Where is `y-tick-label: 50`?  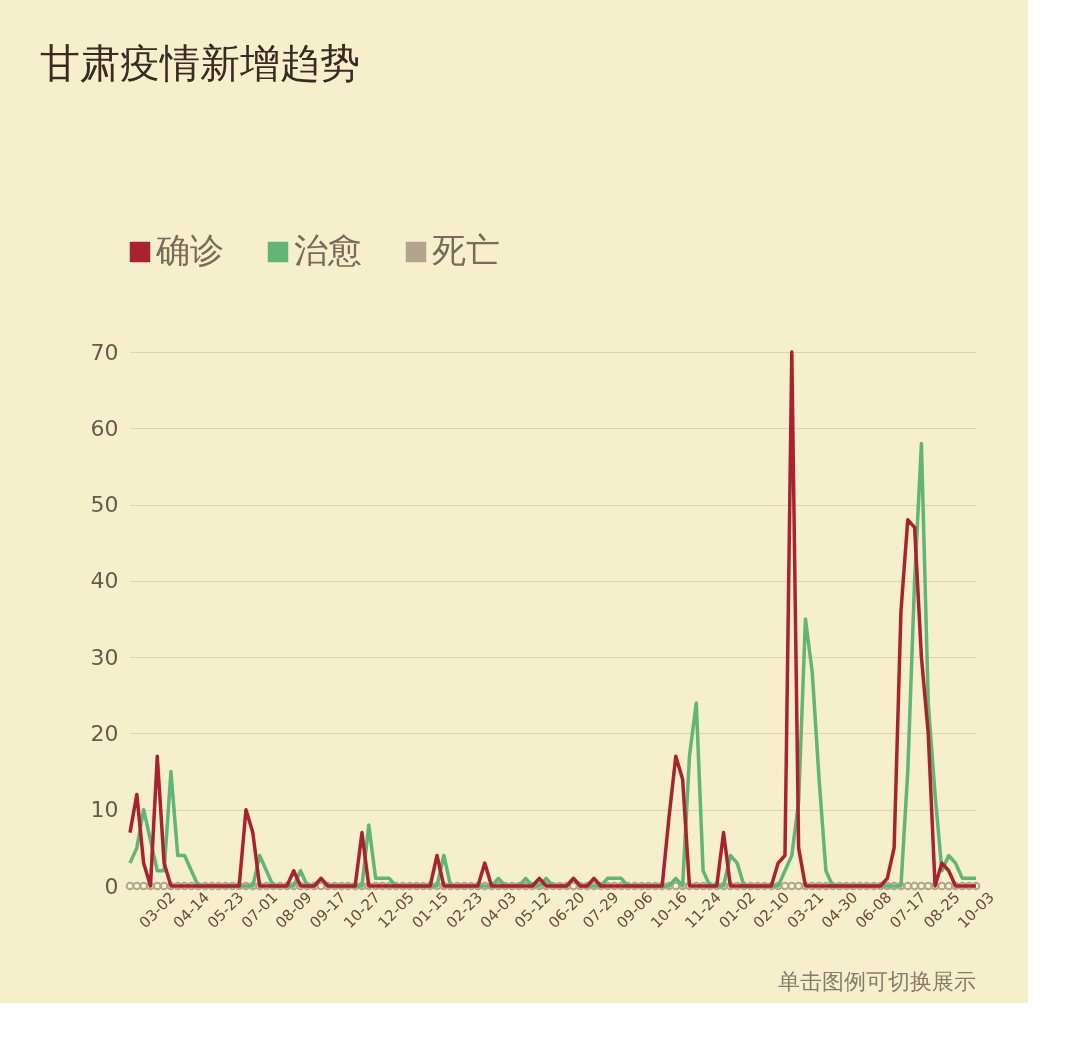 y-tick-label: 50 is located at coordinates (104, 505).